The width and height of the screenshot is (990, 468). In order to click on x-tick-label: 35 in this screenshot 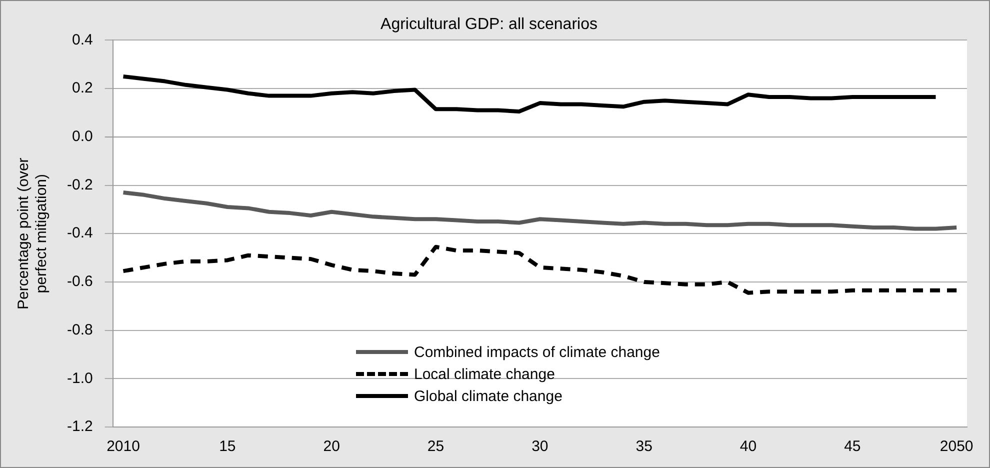, I will do `click(644, 447)`.